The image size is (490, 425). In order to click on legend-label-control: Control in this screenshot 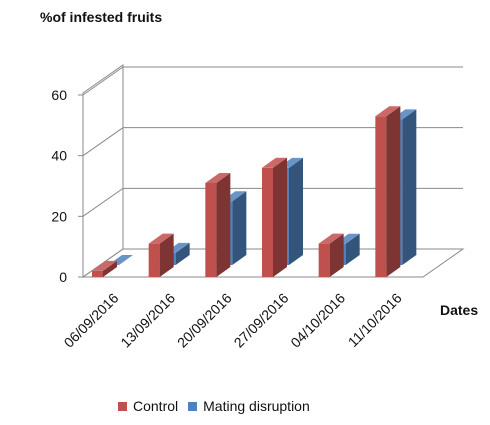, I will do `click(156, 406)`.